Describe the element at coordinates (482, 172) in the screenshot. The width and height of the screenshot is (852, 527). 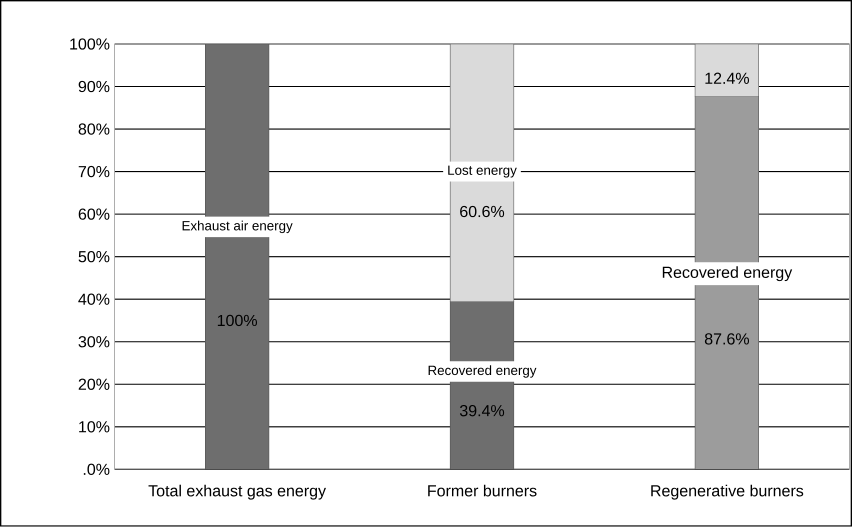
I see `annotation: Lost energy` at that location.